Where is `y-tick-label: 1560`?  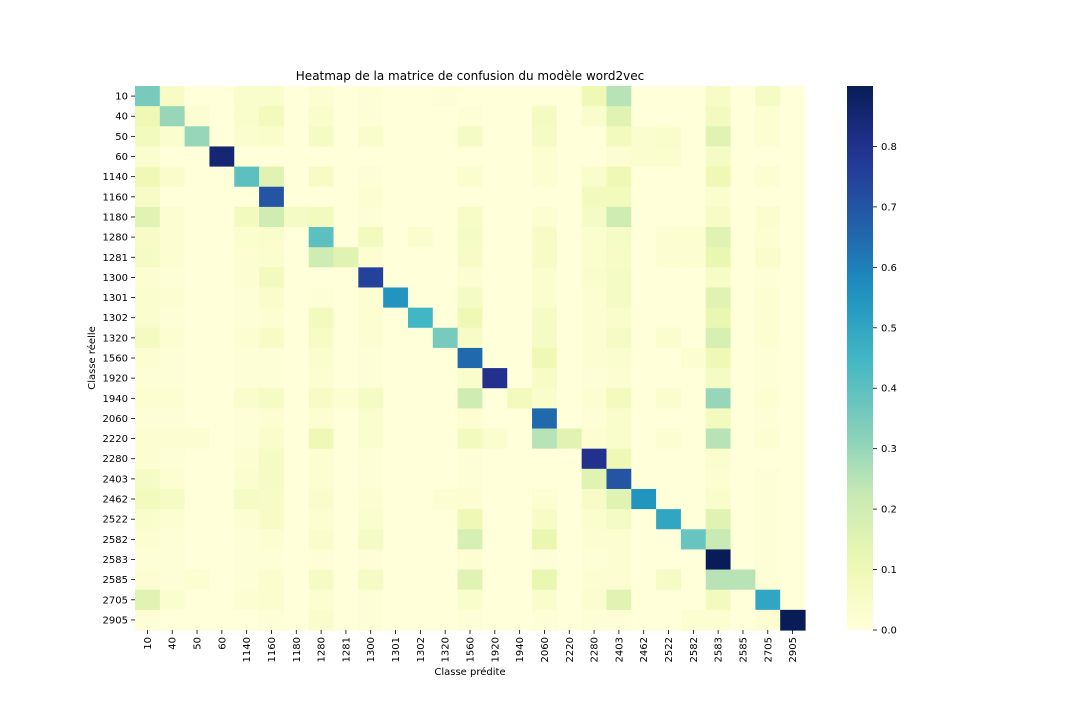
y-tick-label: 1560 is located at coordinates (115, 359).